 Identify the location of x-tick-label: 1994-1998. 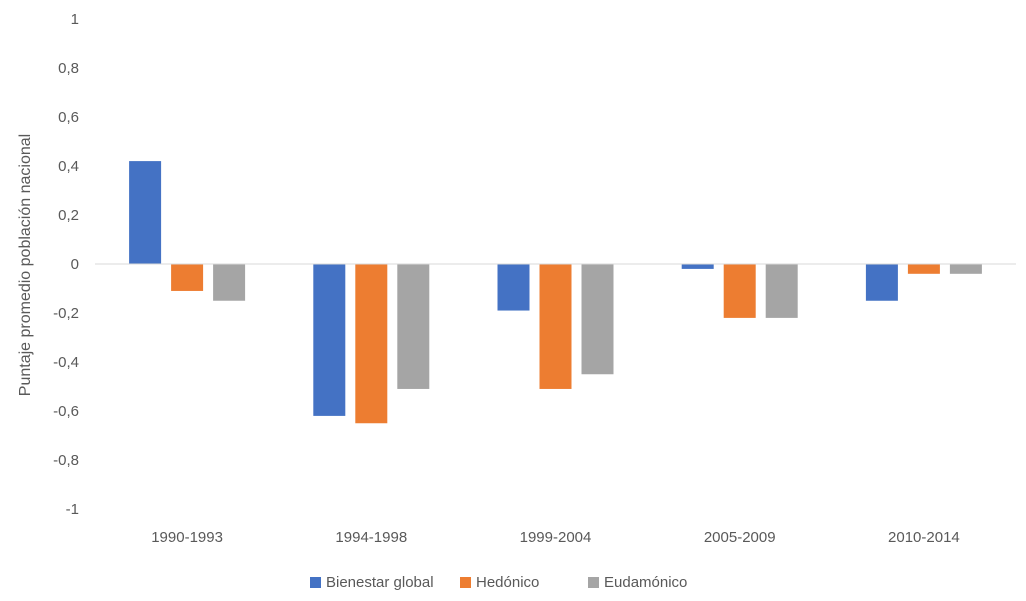
(371, 537).